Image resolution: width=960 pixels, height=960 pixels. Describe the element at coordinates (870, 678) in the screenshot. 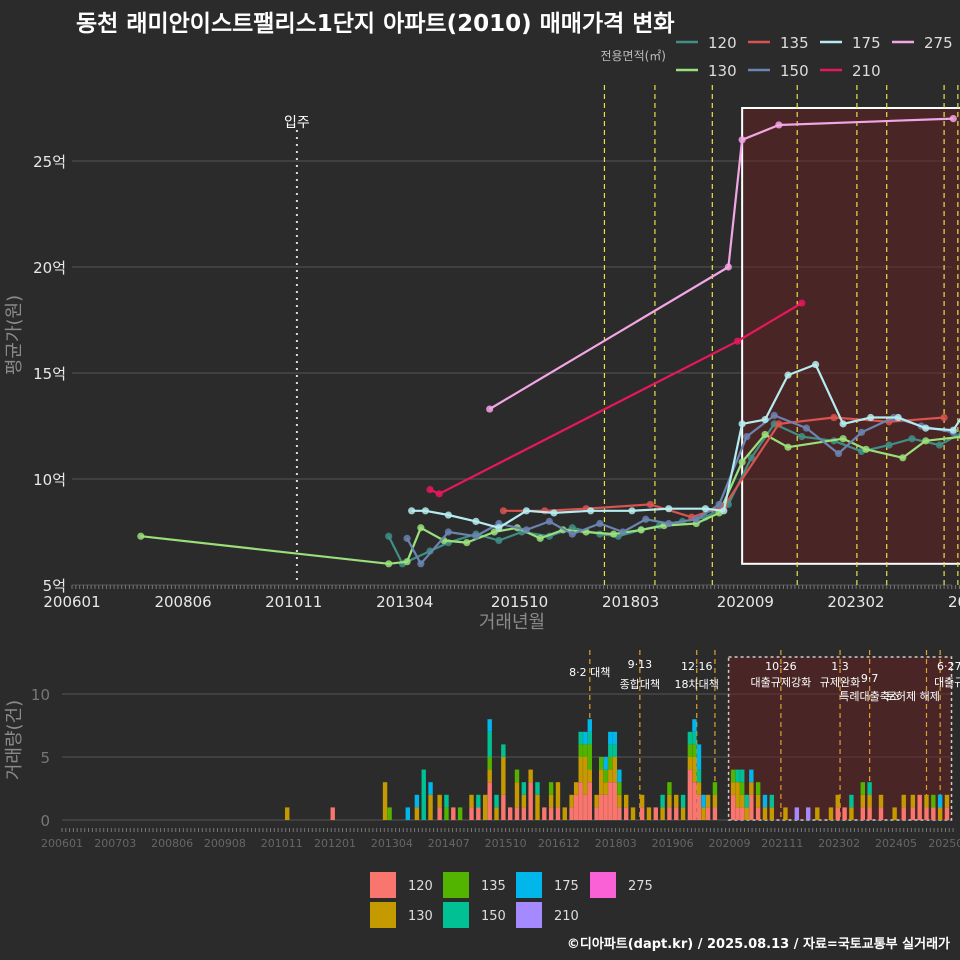

I see `bar-annotation: 9·7` at that location.